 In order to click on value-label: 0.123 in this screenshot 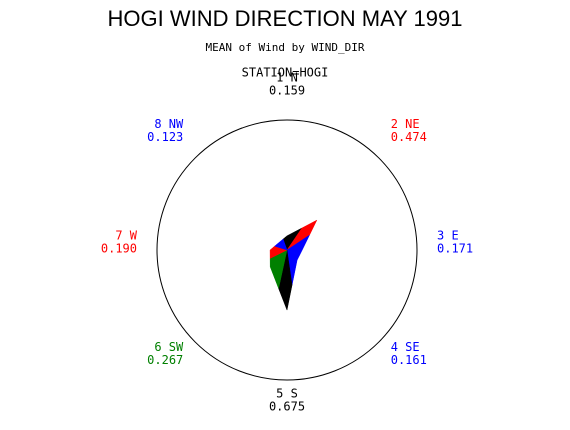, I will do `click(165, 137)`.